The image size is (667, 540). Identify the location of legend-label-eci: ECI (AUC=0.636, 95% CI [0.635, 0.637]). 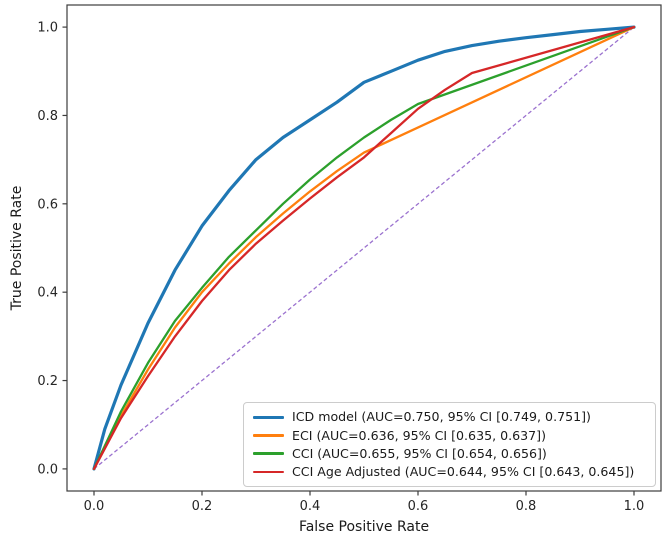
(419, 435).